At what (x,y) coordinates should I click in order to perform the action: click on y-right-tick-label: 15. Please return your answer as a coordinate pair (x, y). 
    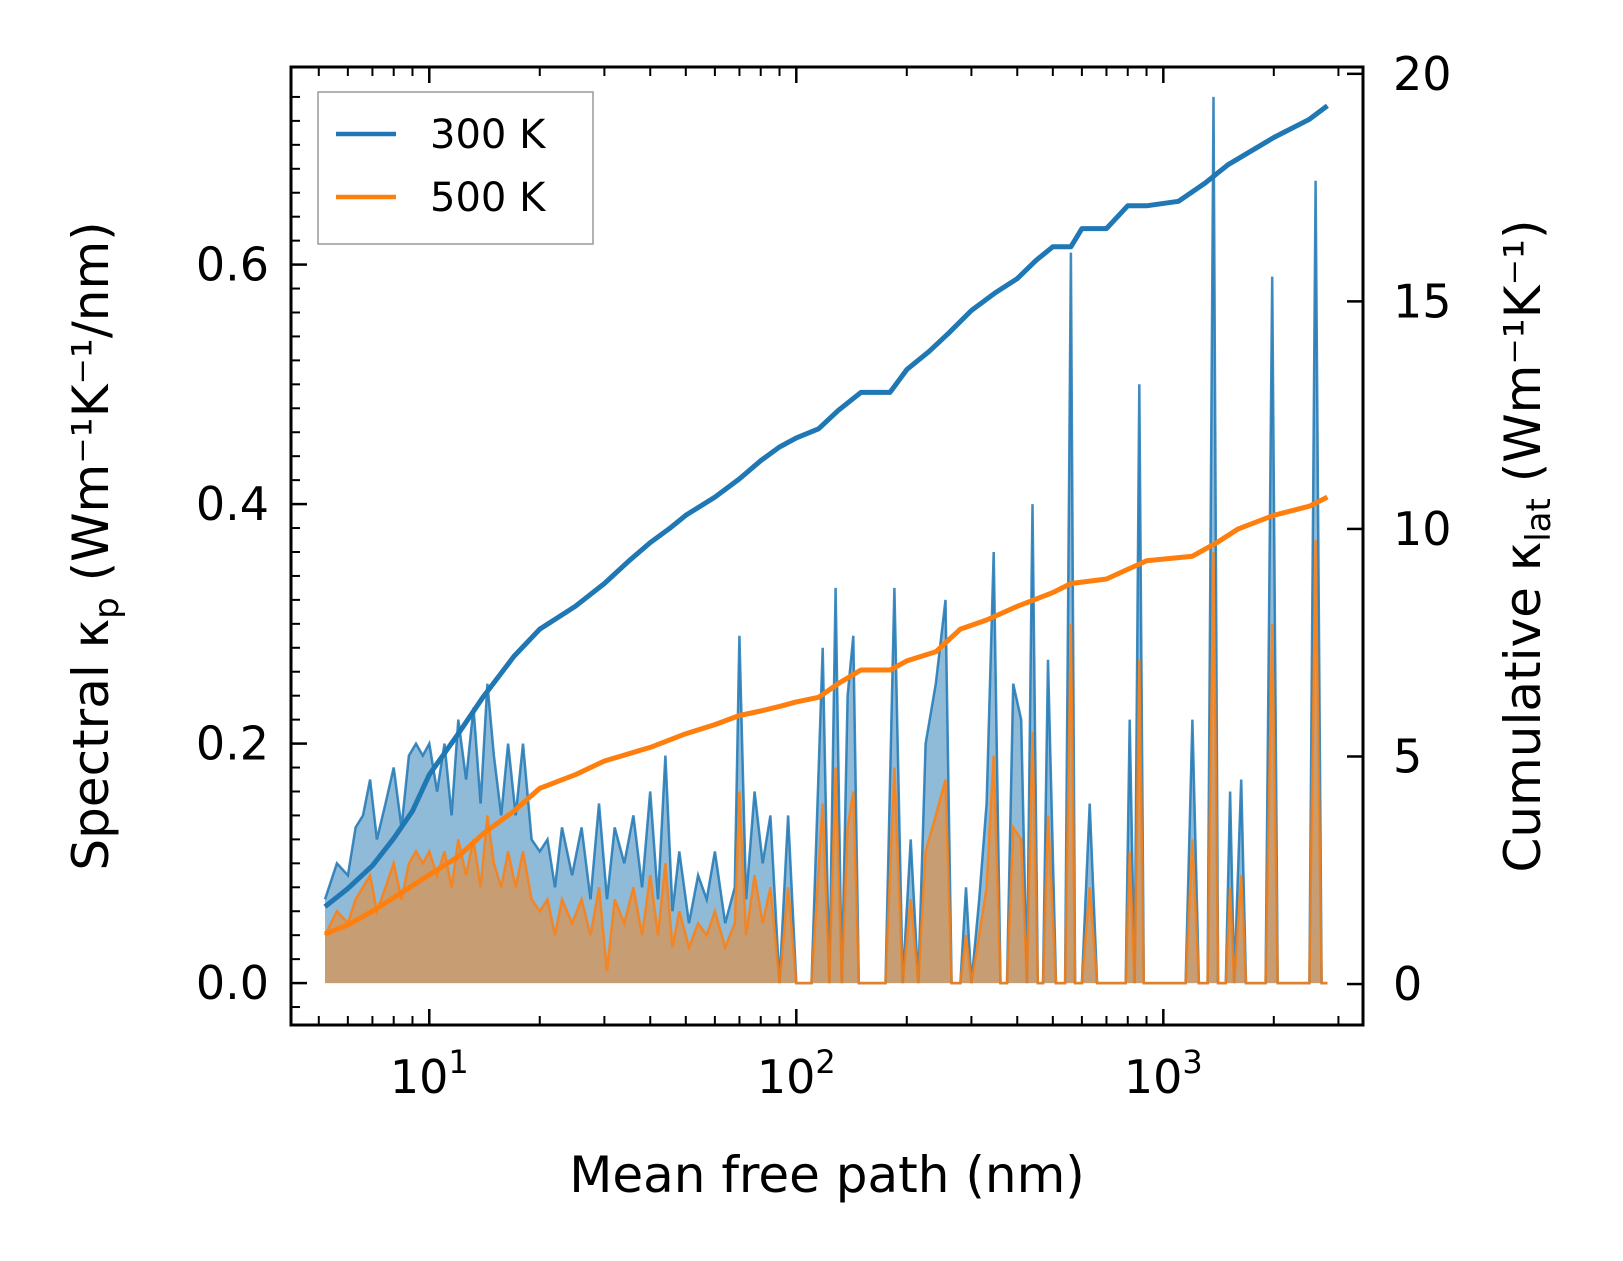
    Looking at the image, I should click on (1422, 301).